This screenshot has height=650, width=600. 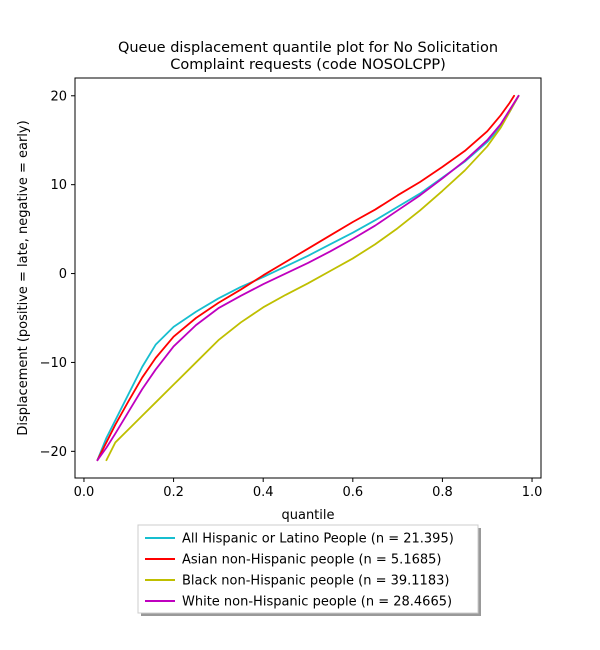 I want to click on y-tick-label: 0, so click(x=63, y=274).